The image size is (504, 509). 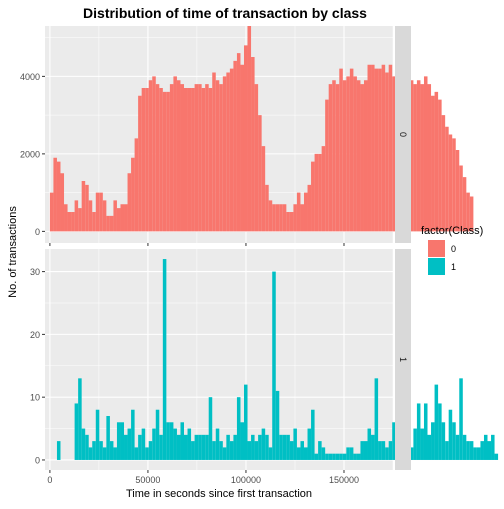 I want to click on legend-label: 1, so click(x=453, y=267).